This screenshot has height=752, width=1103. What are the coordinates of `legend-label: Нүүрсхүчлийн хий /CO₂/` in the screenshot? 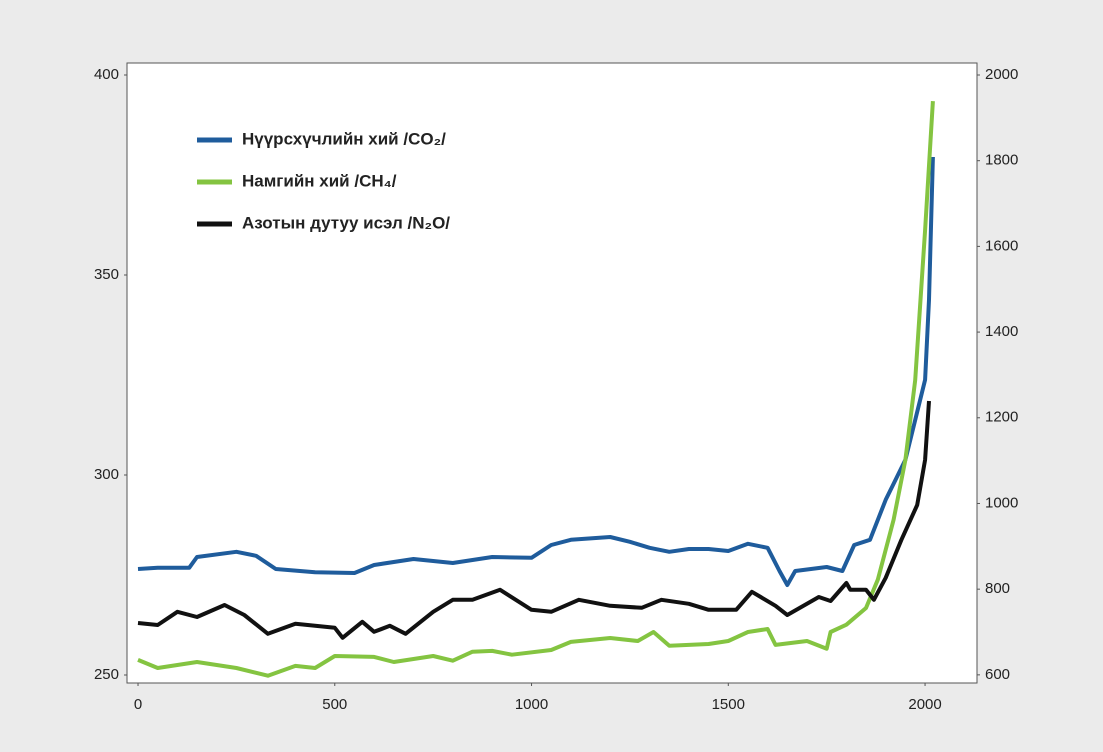 It's located at (344, 138).